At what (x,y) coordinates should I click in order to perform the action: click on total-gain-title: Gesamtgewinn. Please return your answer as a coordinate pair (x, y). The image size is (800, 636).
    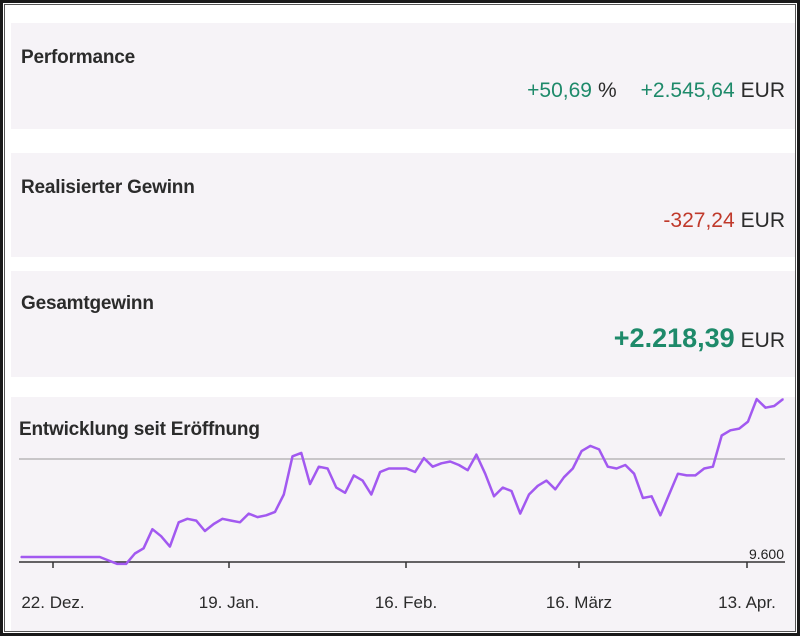
    Looking at the image, I should click on (87, 303).